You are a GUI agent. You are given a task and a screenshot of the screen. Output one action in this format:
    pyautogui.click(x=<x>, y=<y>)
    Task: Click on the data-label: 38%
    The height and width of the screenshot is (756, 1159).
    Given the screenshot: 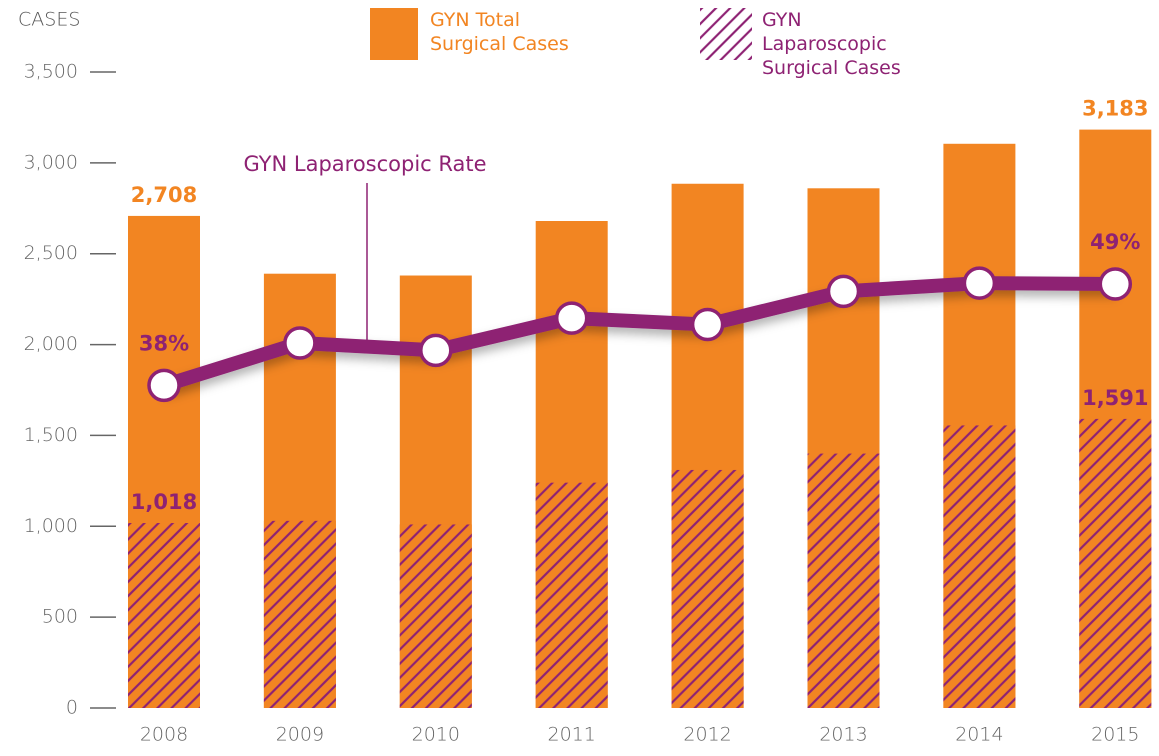 What is the action you would take?
    pyautogui.click(x=164, y=343)
    